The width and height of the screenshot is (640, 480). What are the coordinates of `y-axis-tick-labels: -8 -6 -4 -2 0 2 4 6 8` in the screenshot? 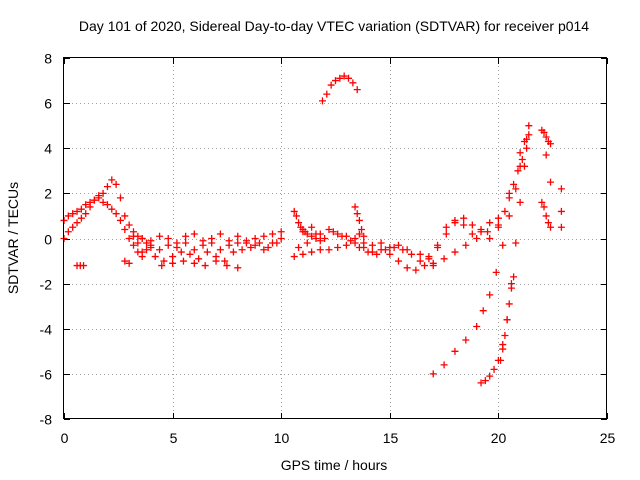 It's located at (46, 239).